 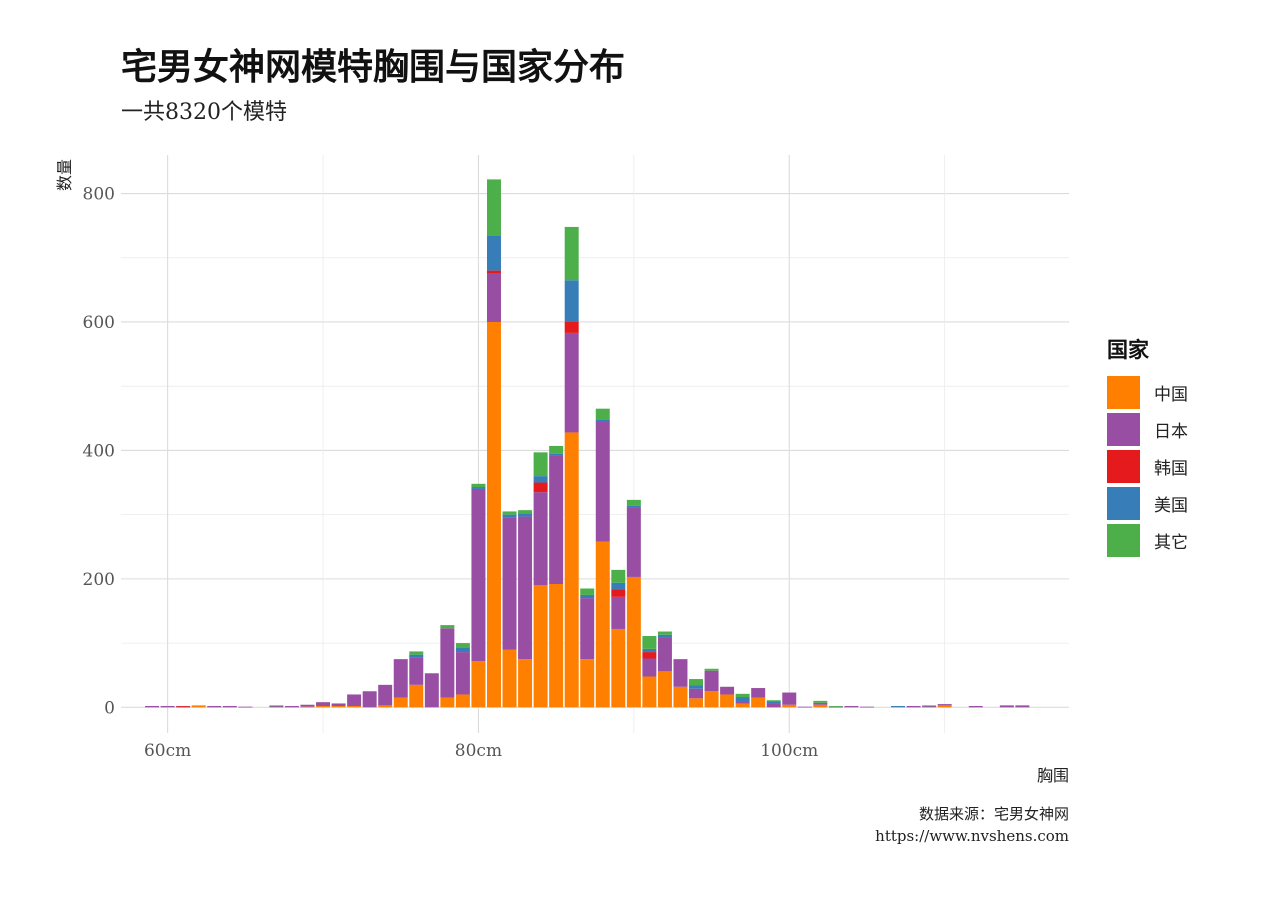 I want to click on legend-swatch-korea, so click(x=1123, y=466).